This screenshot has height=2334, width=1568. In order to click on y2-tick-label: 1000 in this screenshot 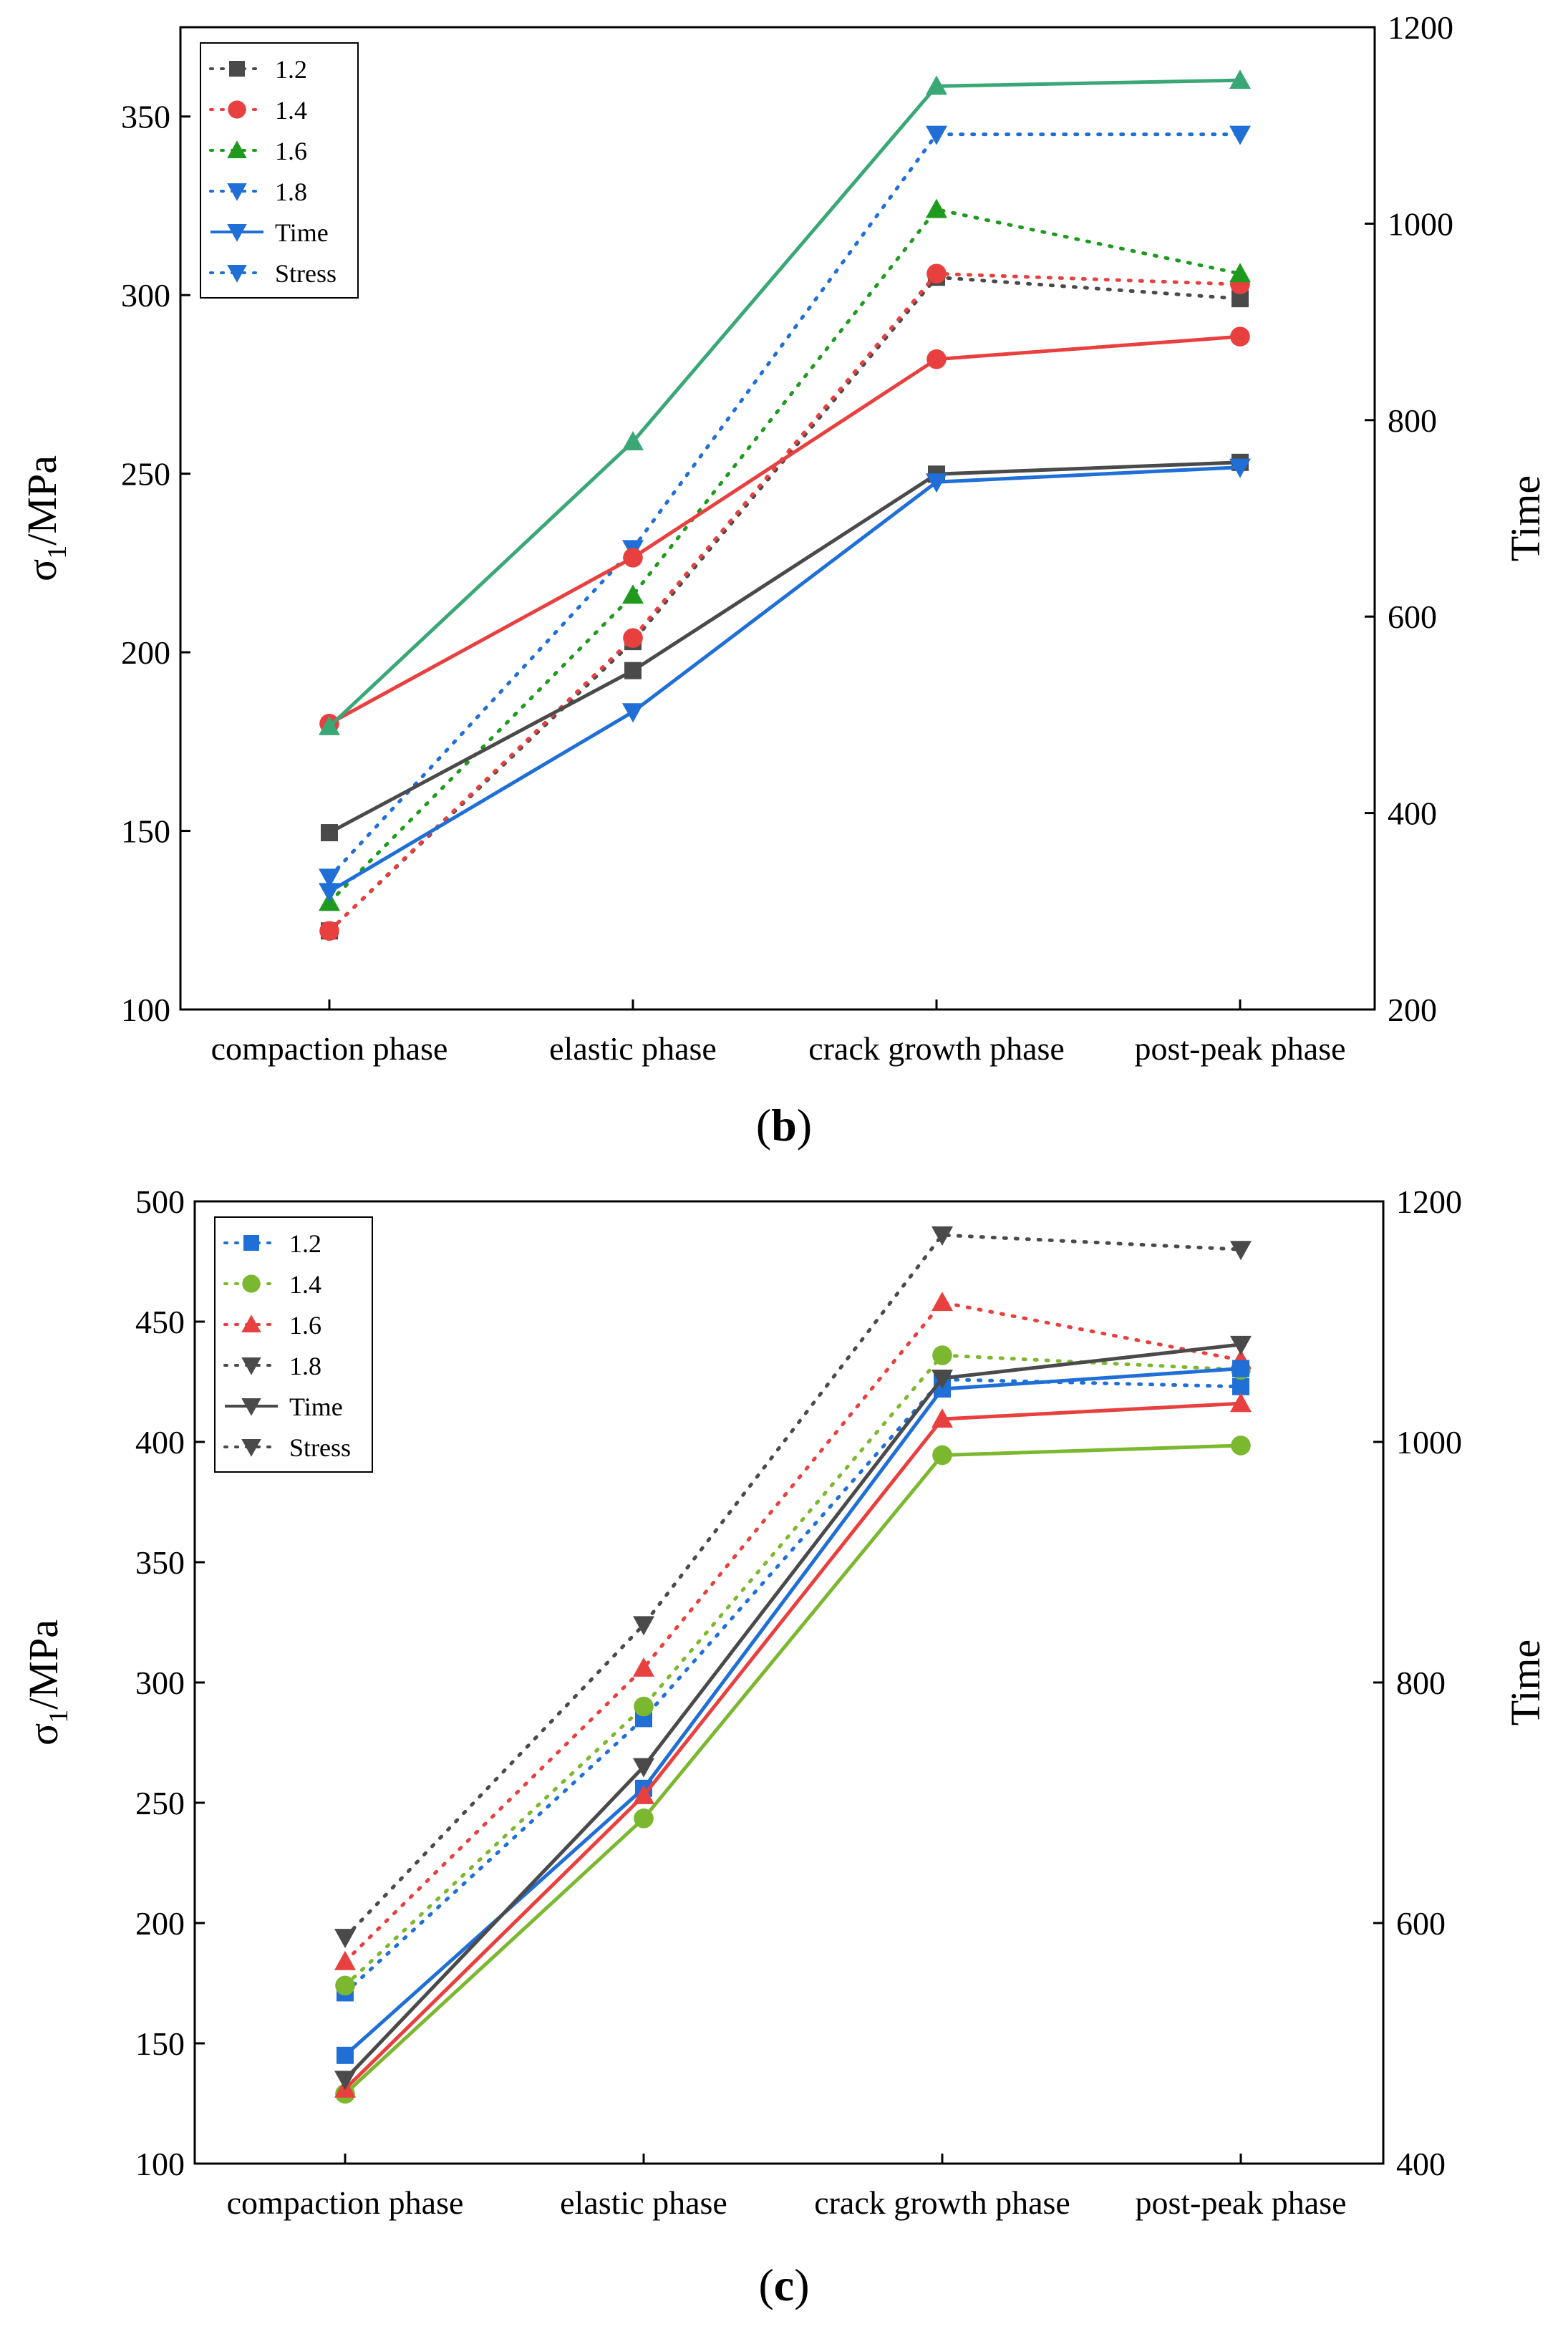, I will do `click(1420, 223)`.